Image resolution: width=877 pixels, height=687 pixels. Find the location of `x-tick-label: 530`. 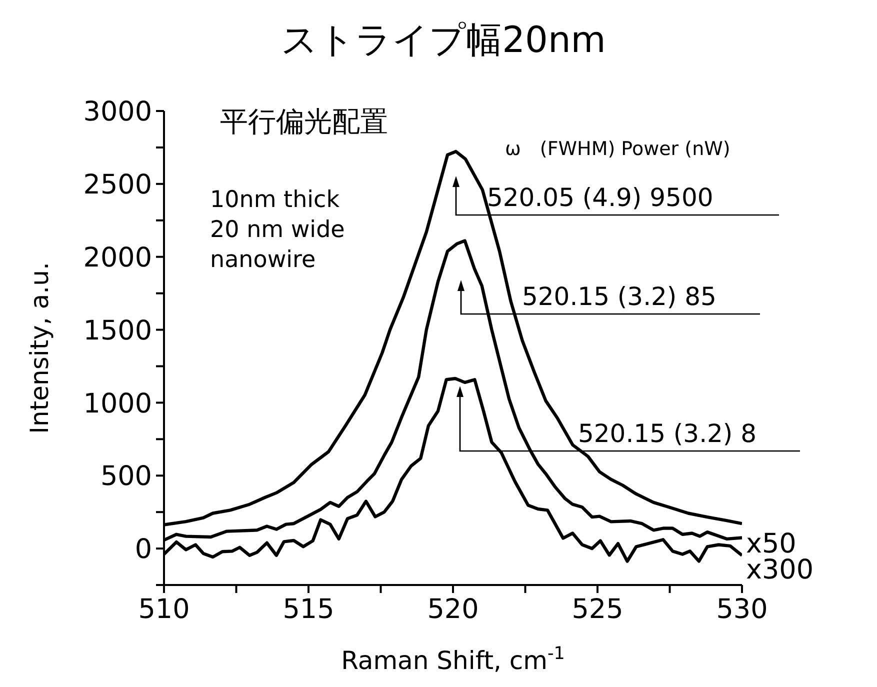

x-tick-label: 530 is located at coordinates (742, 610).